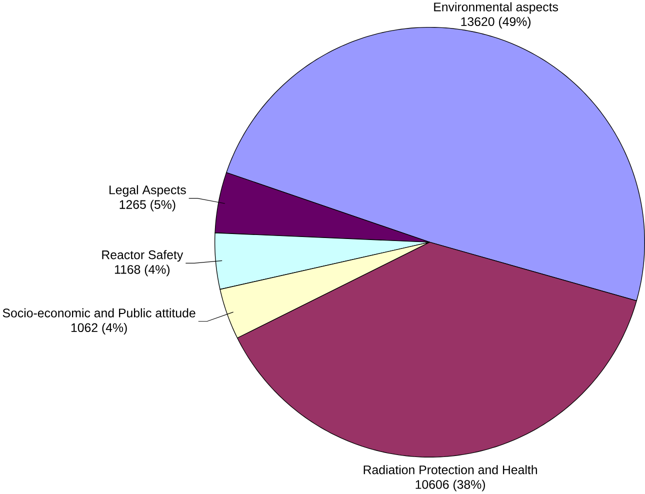 This screenshot has width=645, height=494. What do you see at coordinates (496, 23) in the screenshot?
I see `data-label: 13620 (49%)` at bounding box center [496, 23].